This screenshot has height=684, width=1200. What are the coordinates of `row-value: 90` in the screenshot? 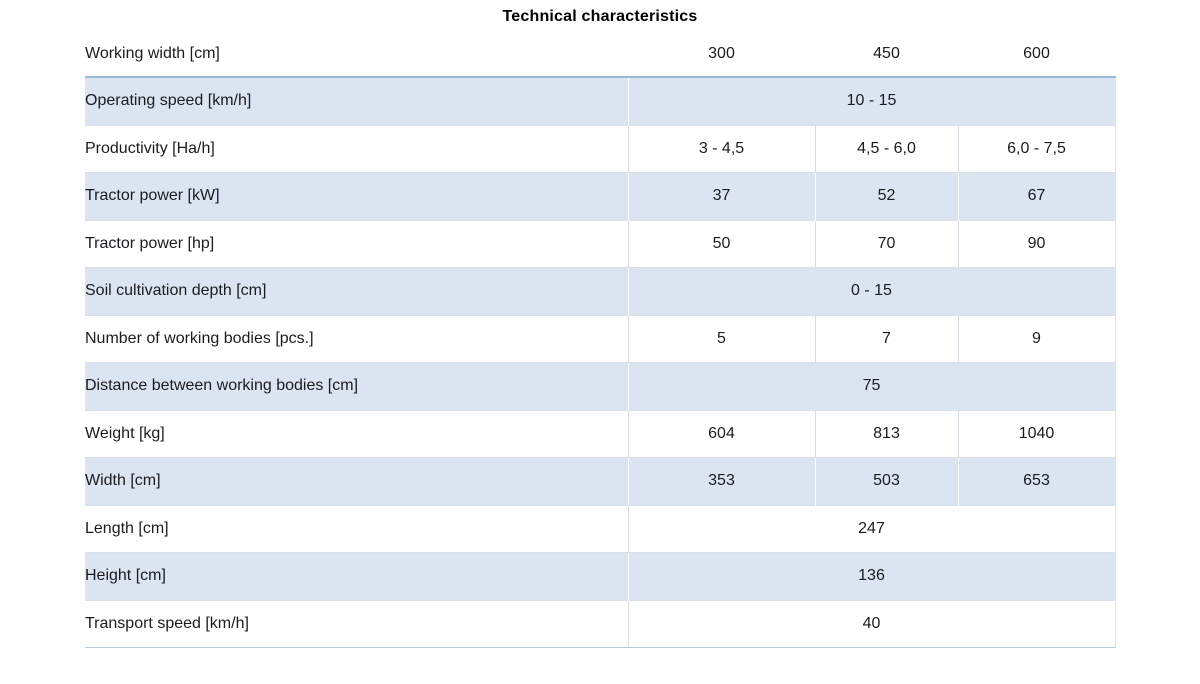 It's located at (1036, 243).